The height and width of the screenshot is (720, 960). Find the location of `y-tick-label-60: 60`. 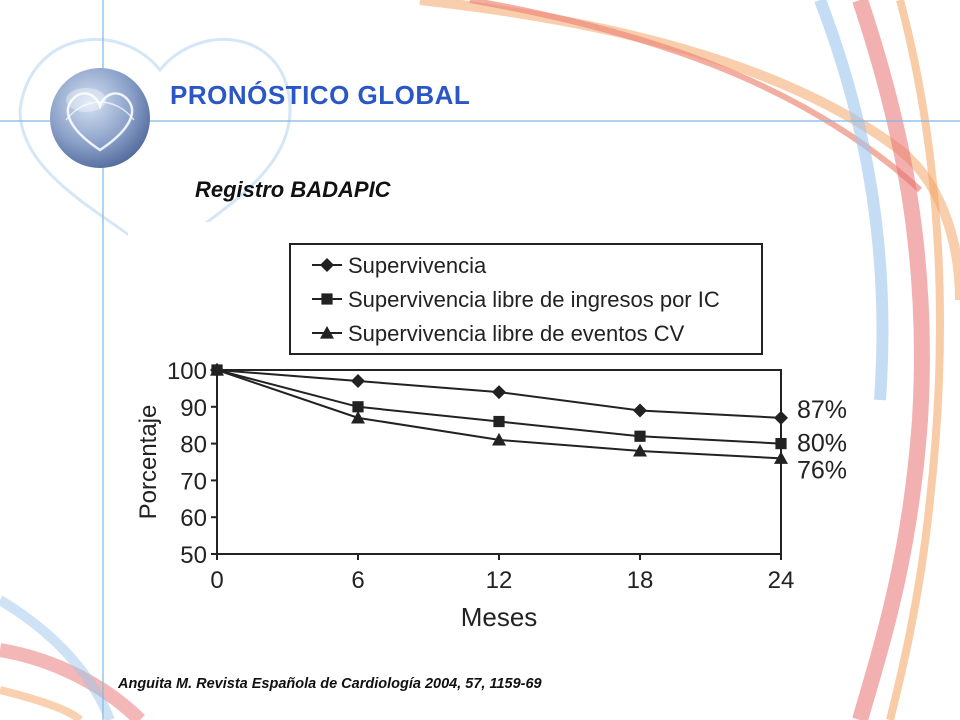

y-tick-label-60: 60 is located at coordinates (193, 518).